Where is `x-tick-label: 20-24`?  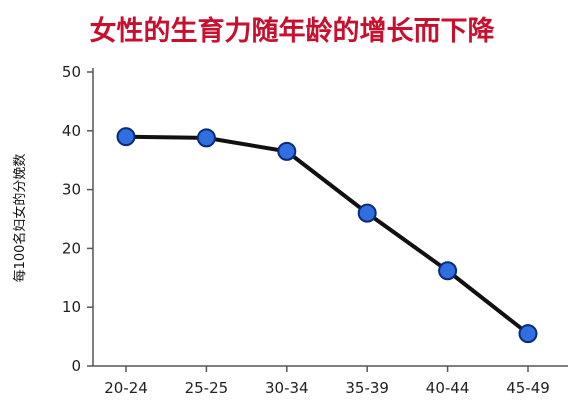 x-tick-label: 20-24 is located at coordinates (126, 388).